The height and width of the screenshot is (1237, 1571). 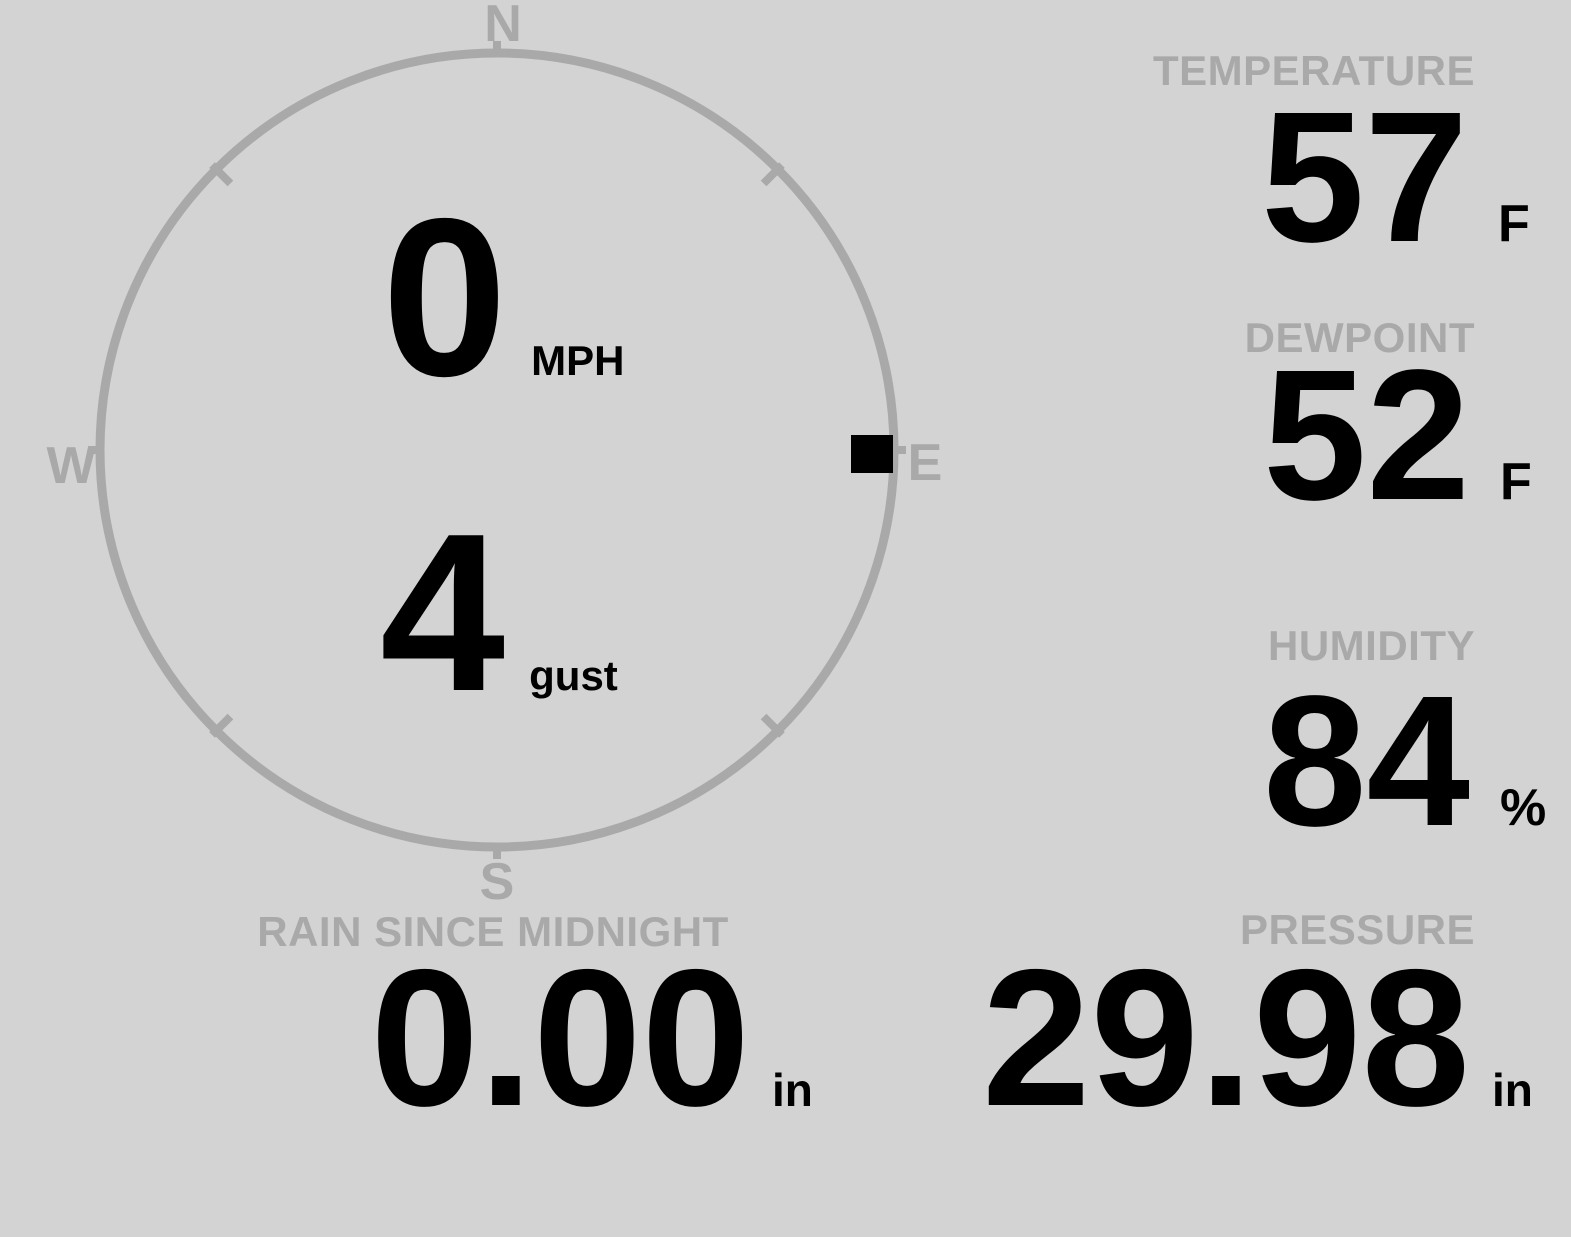 I want to click on wind-gust: 4 gust, so click(x=499, y=612).